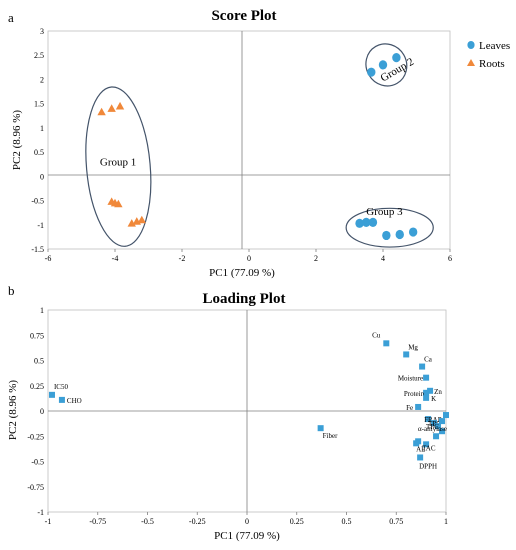  What do you see at coordinates (428, 466) in the screenshot?
I see `loading-label-dpph: DPPH` at bounding box center [428, 466].